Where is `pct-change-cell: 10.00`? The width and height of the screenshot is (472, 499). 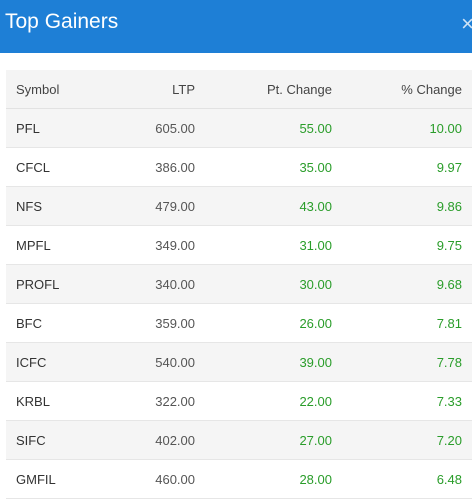
pct-change-cell: 10.00 is located at coordinates (445, 128).